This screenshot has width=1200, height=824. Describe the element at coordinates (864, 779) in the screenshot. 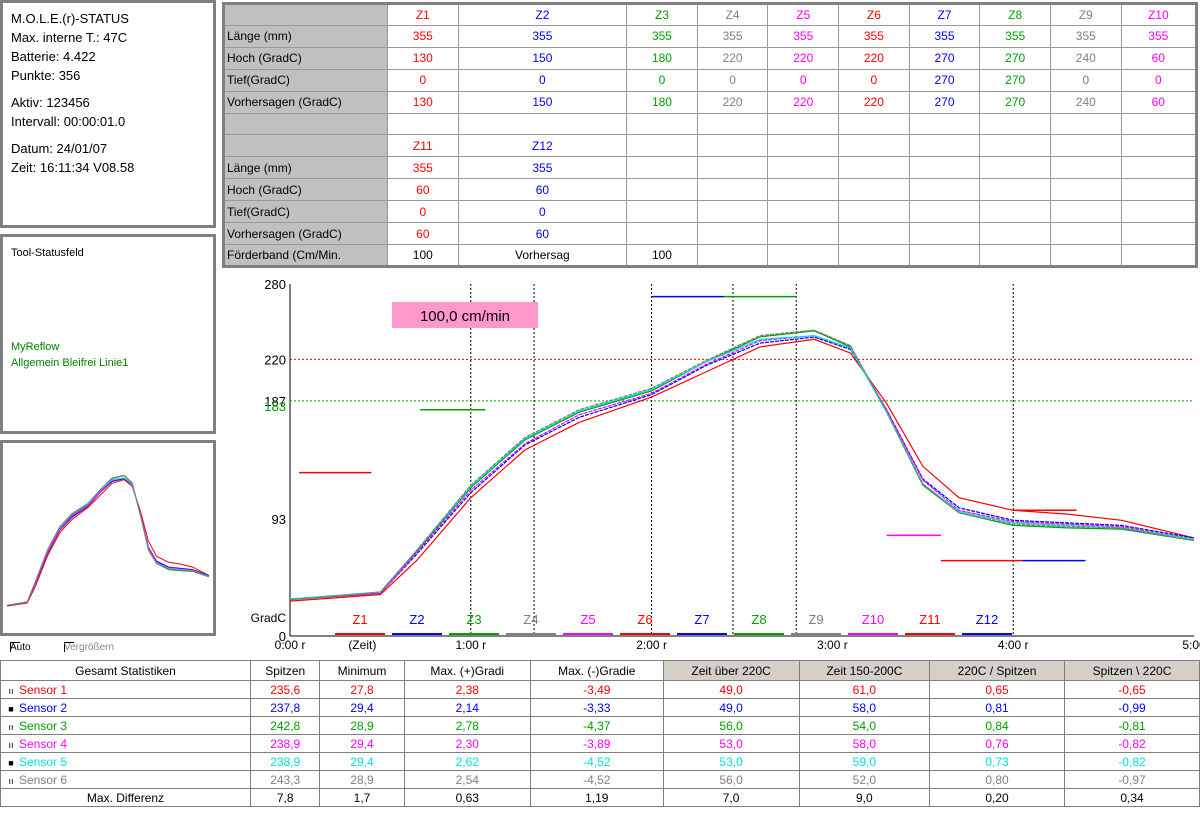

I see `stats-value: 52,0` at that location.